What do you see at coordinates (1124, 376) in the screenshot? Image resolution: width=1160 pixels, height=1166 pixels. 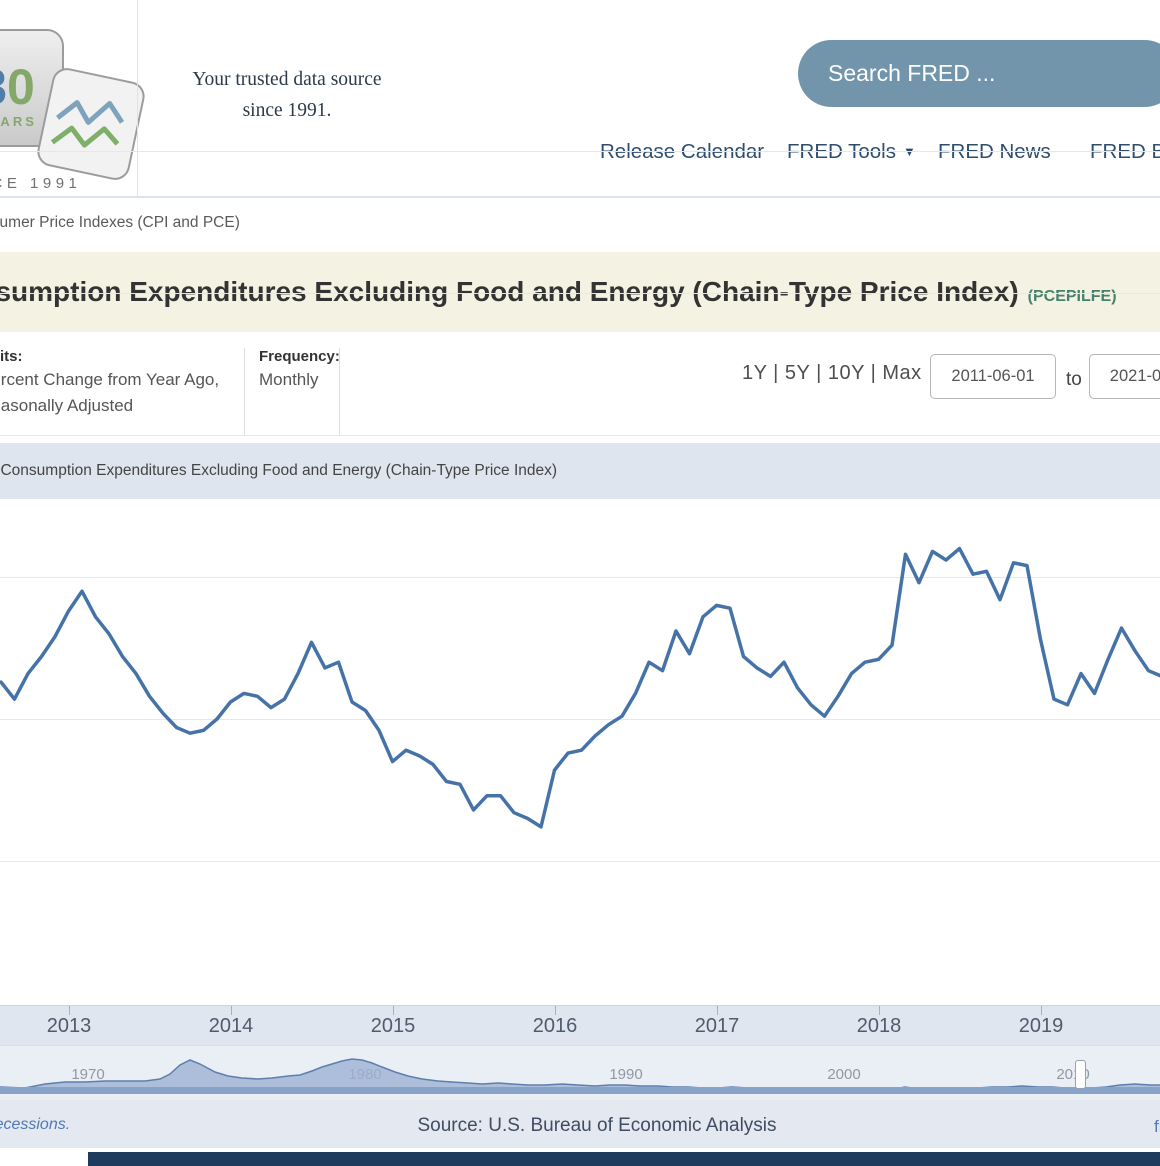 I see `end-date-input` at bounding box center [1124, 376].